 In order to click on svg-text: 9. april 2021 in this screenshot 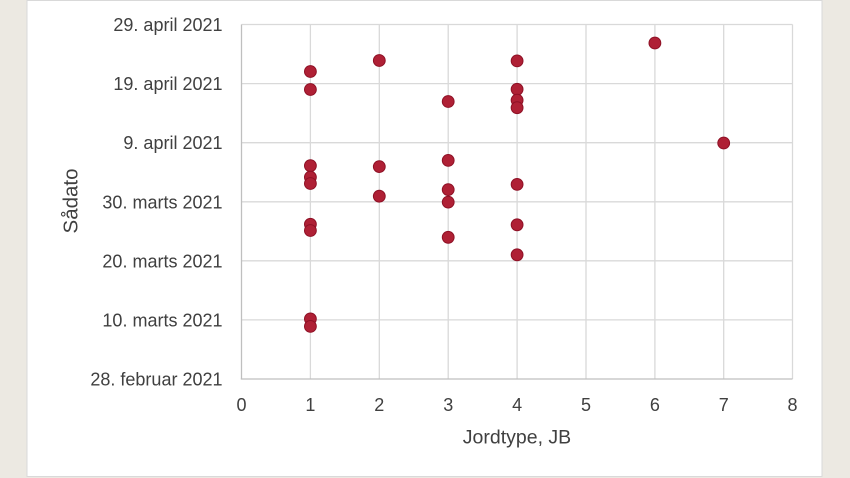, I will do `click(172, 143)`.